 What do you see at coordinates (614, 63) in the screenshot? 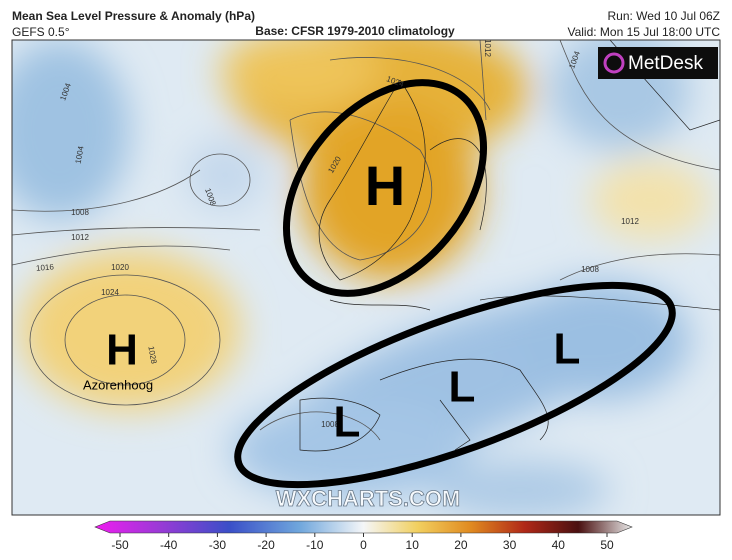
I see `logo-icon` at bounding box center [614, 63].